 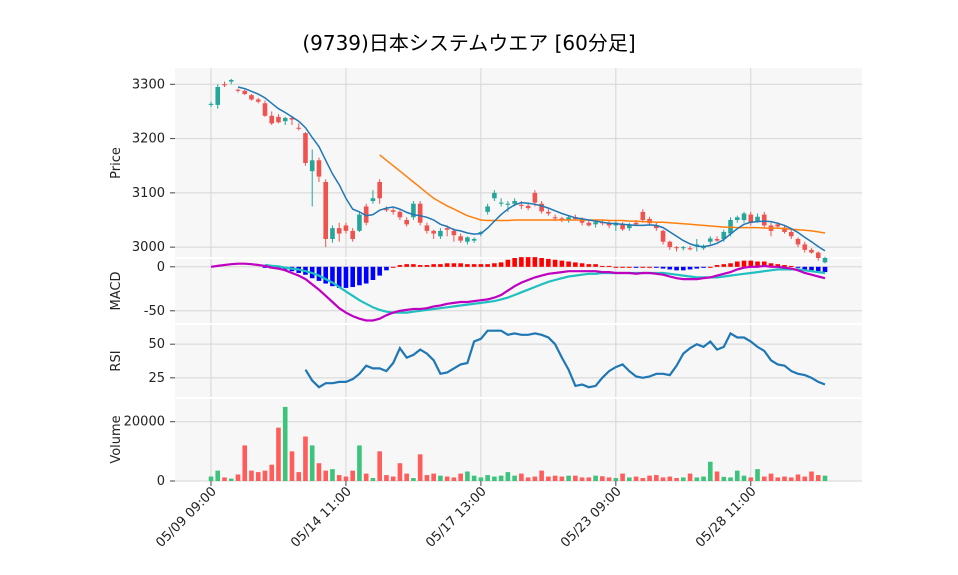 I want to click on ma-long-line, so click(x=602, y=194).